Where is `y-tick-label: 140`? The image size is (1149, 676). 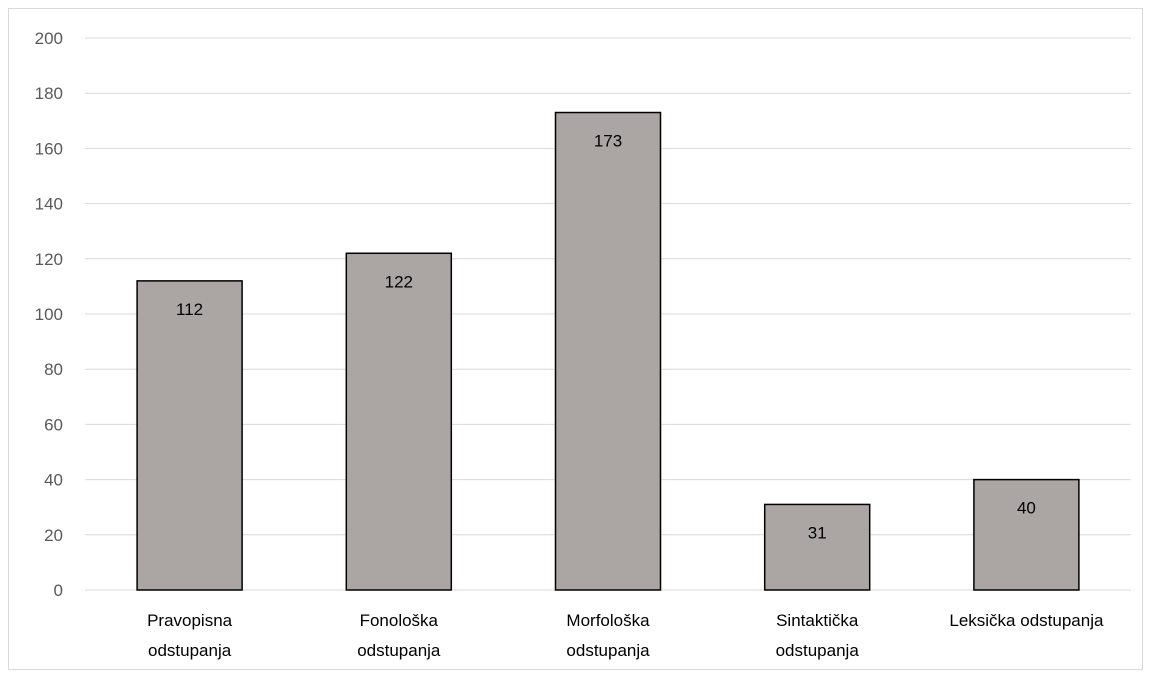
y-tick-label: 140 is located at coordinates (49, 204).